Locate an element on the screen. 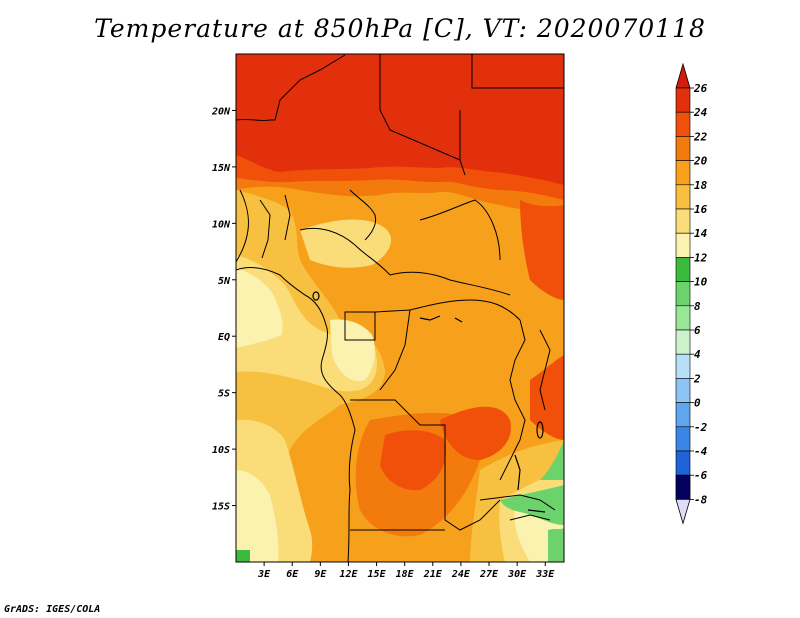  lon-tick-label: 24E is located at coordinates (461, 574).